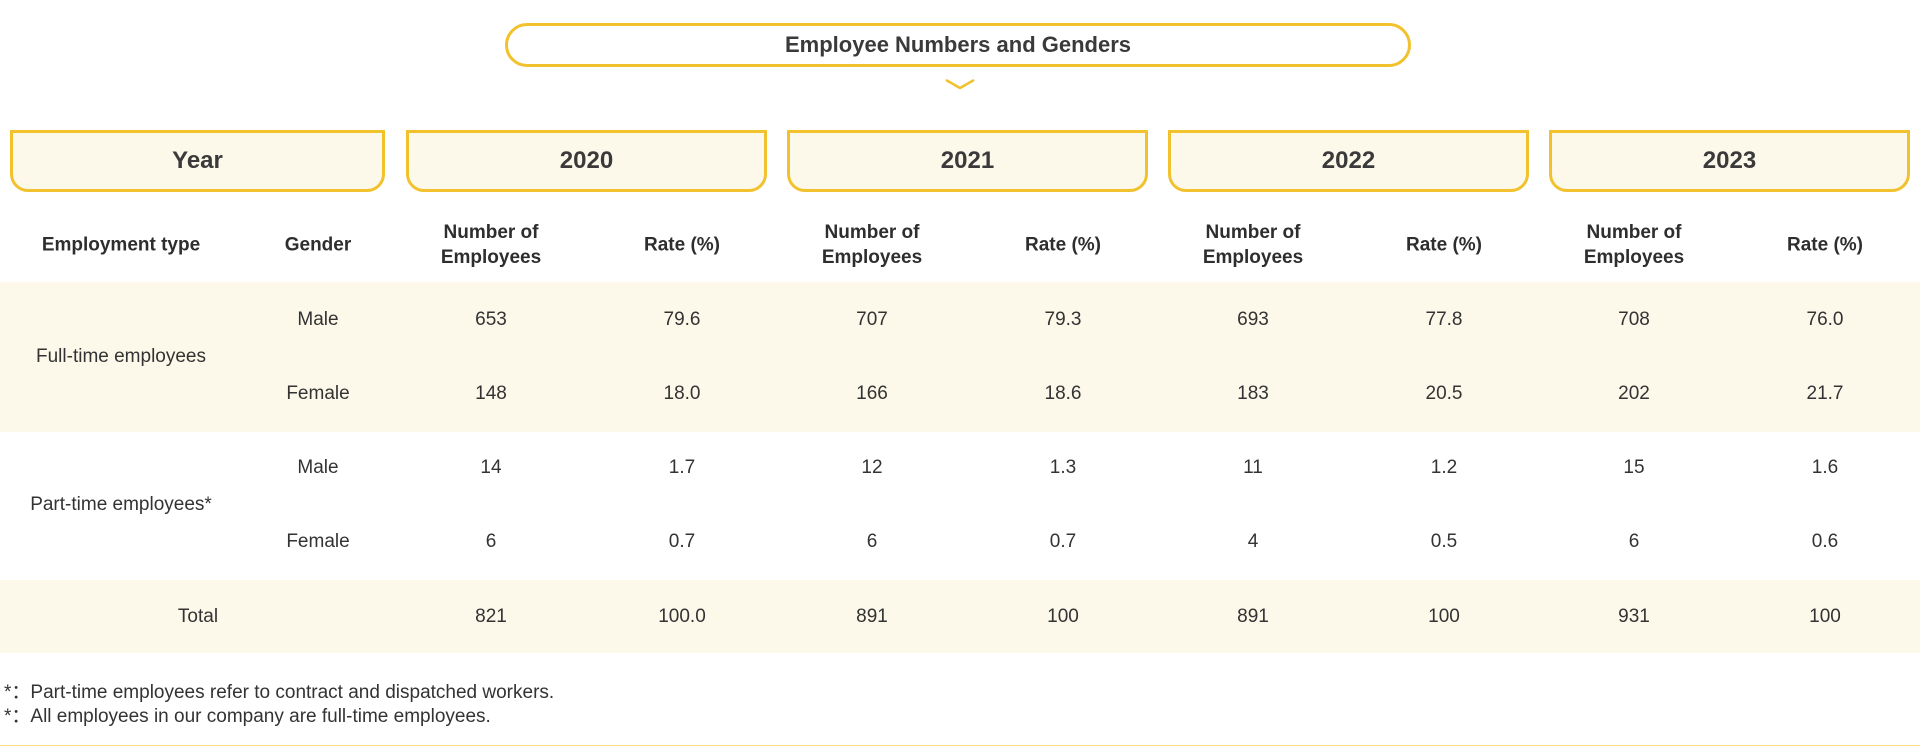 This screenshot has height=753, width=1920. I want to click on column-header-employment-type: Employment type, so click(121, 245).